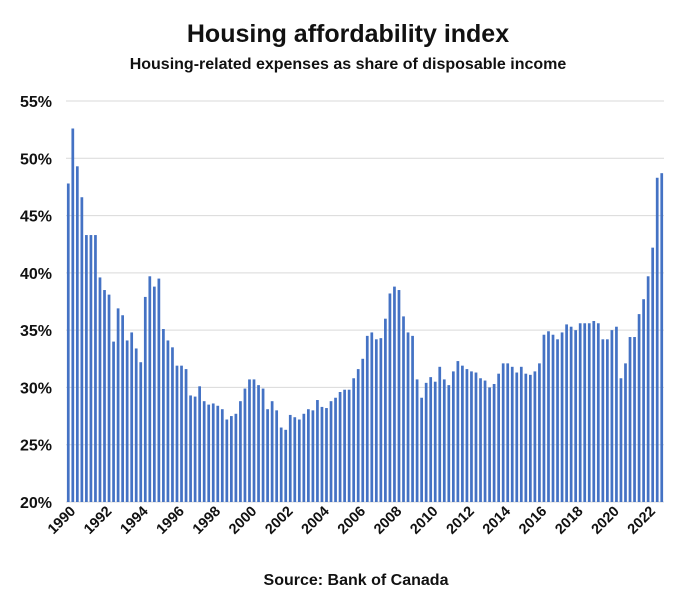  I want to click on x-tick-label: 1992, so click(98, 521).